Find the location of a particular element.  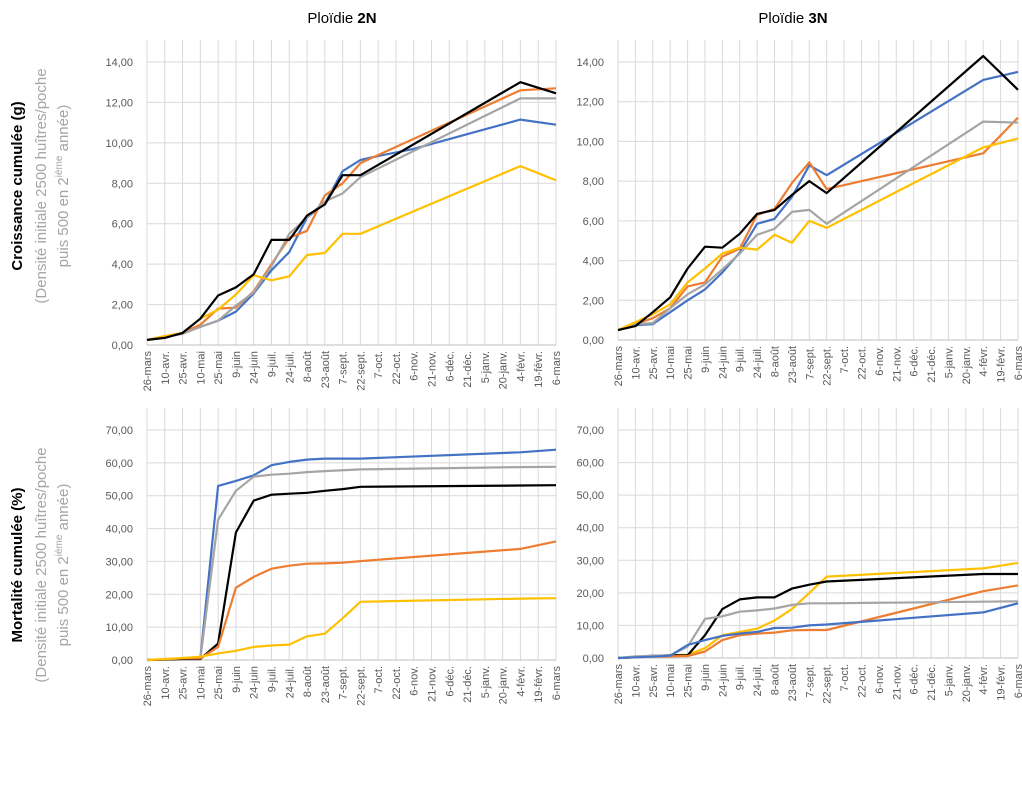

mortality-3n-ytick-label: 40,00 is located at coordinates (590, 529).